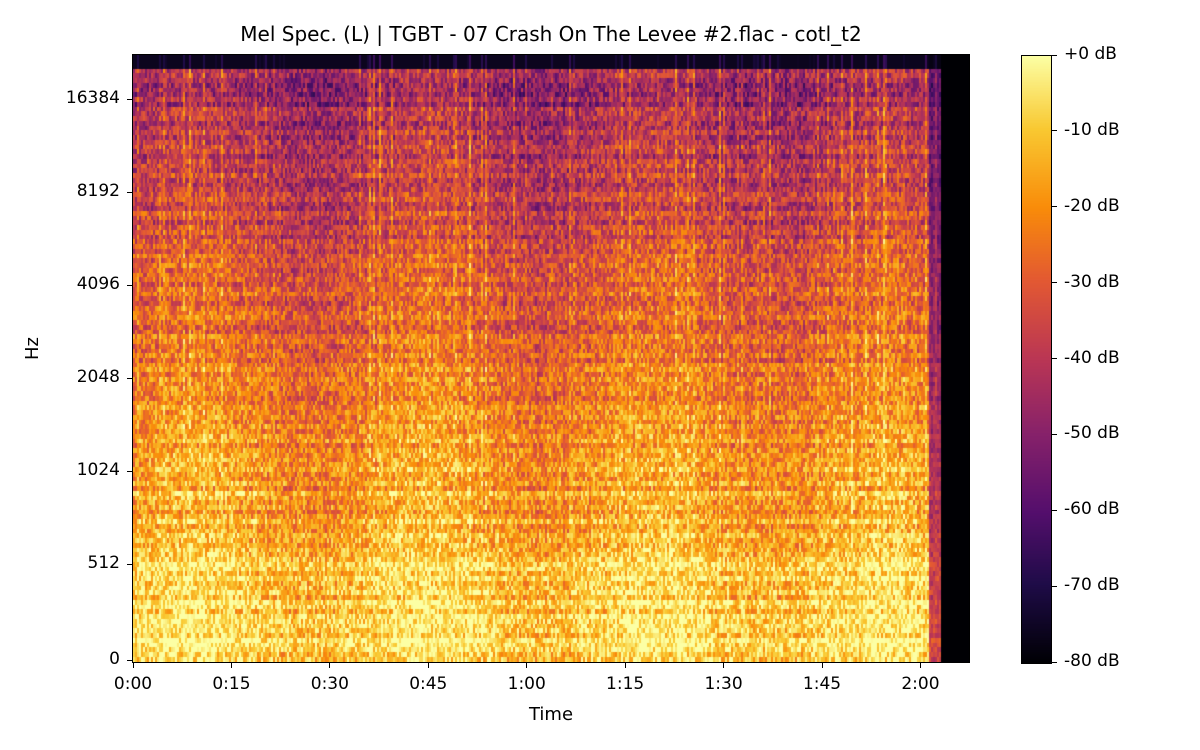  Describe the element at coordinates (625, 684) in the screenshot. I see `x-tick-label: 1:15` at that location.